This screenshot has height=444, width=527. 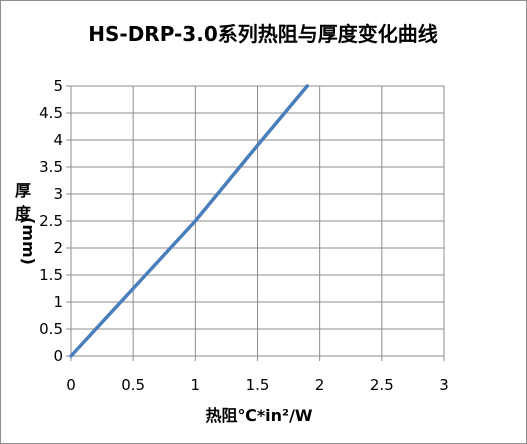 What do you see at coordinates (58, 302) in the screenshot?
I see `y-tick-label: 1` at bounding box center [58, 302].